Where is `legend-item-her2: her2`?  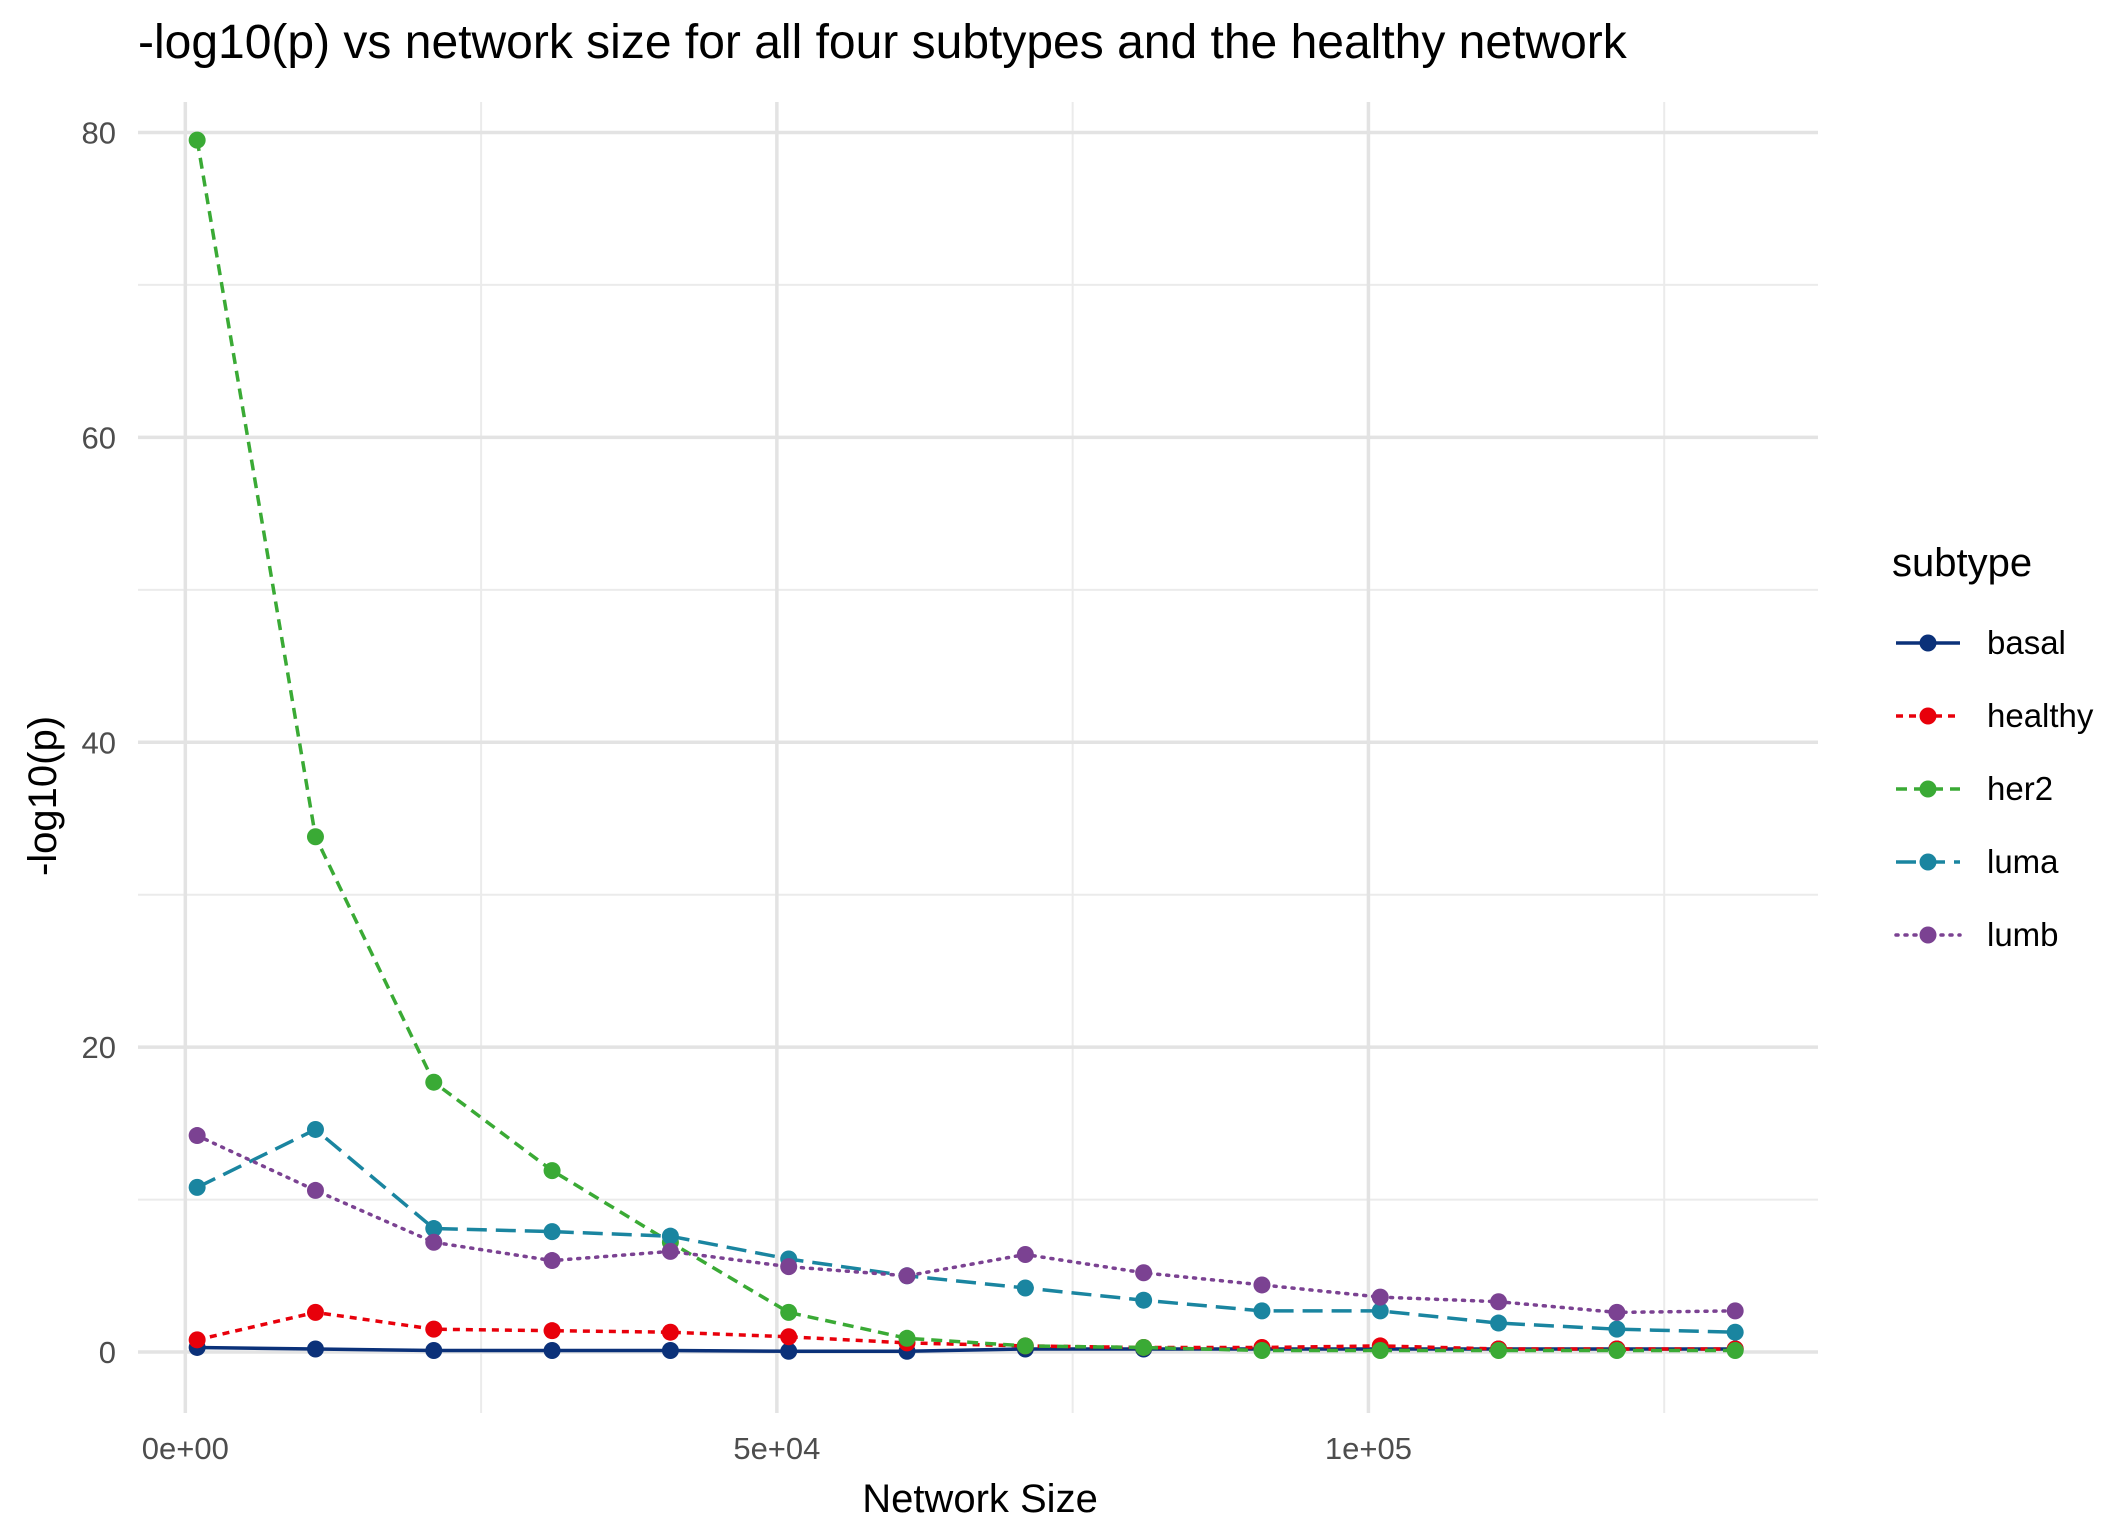
legend-item-her2: her2 is located at coordinates (1974, 788).